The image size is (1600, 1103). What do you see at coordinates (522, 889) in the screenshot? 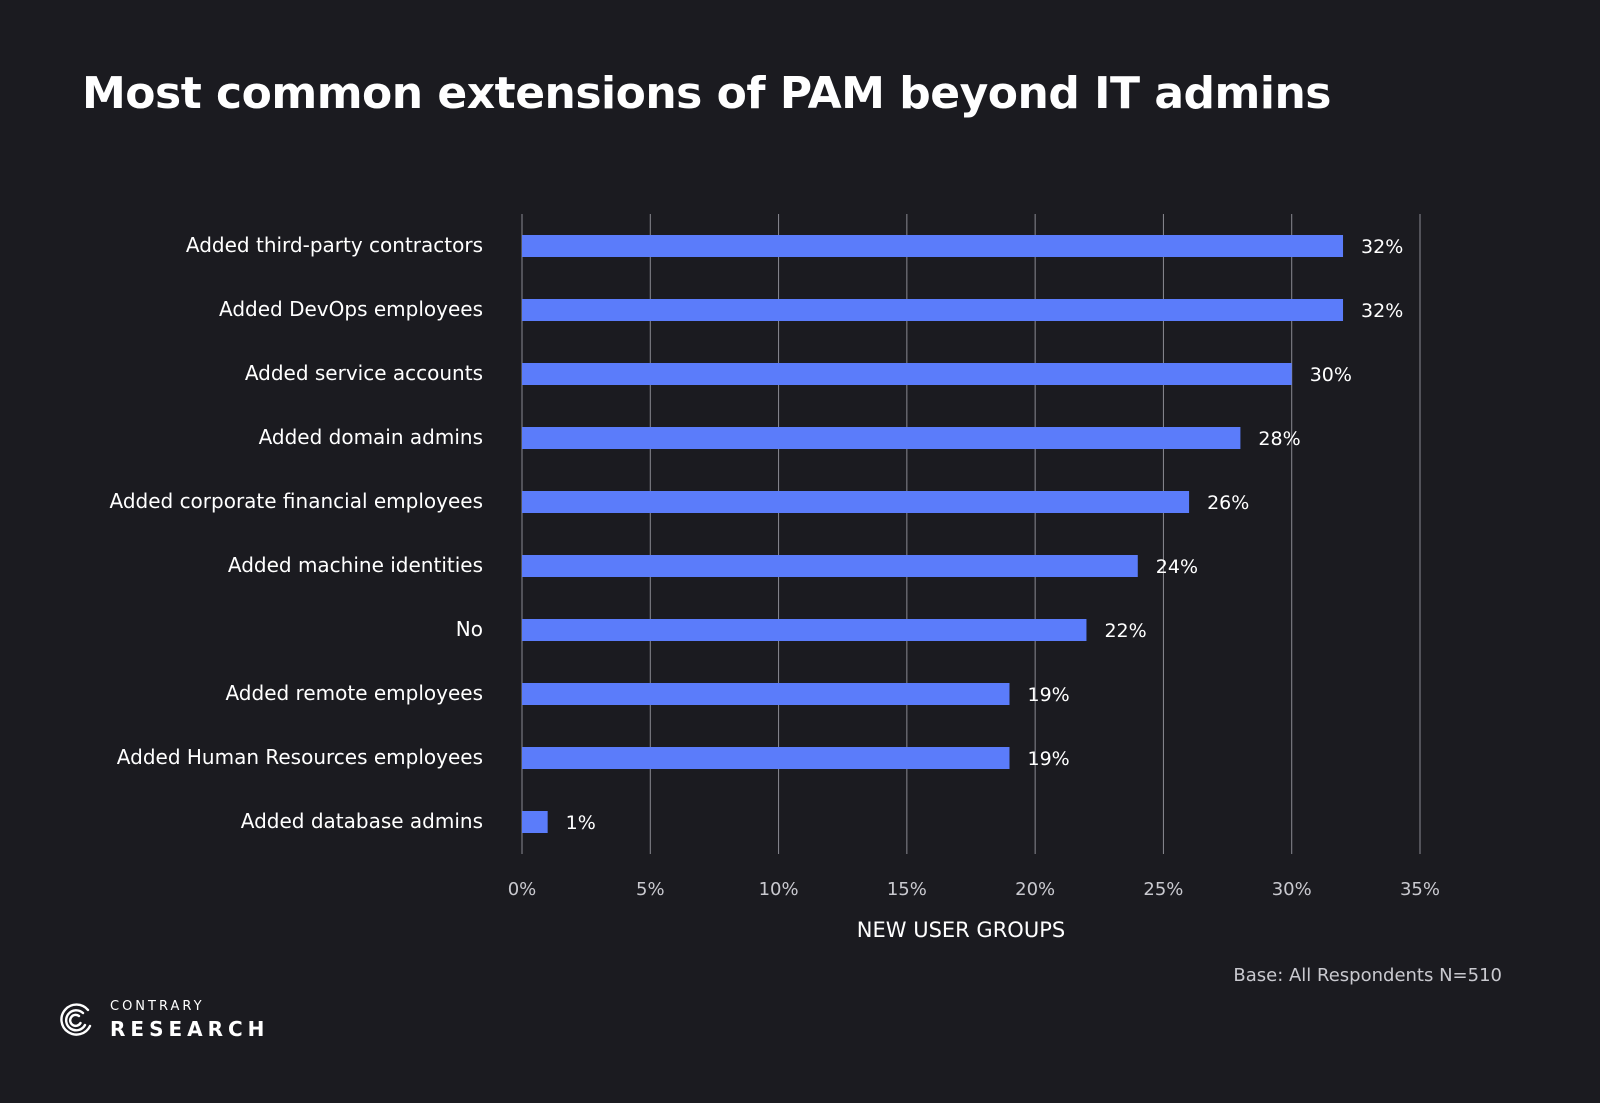
I see `x-tick-label: 0%` at bounding box center [522, 889].